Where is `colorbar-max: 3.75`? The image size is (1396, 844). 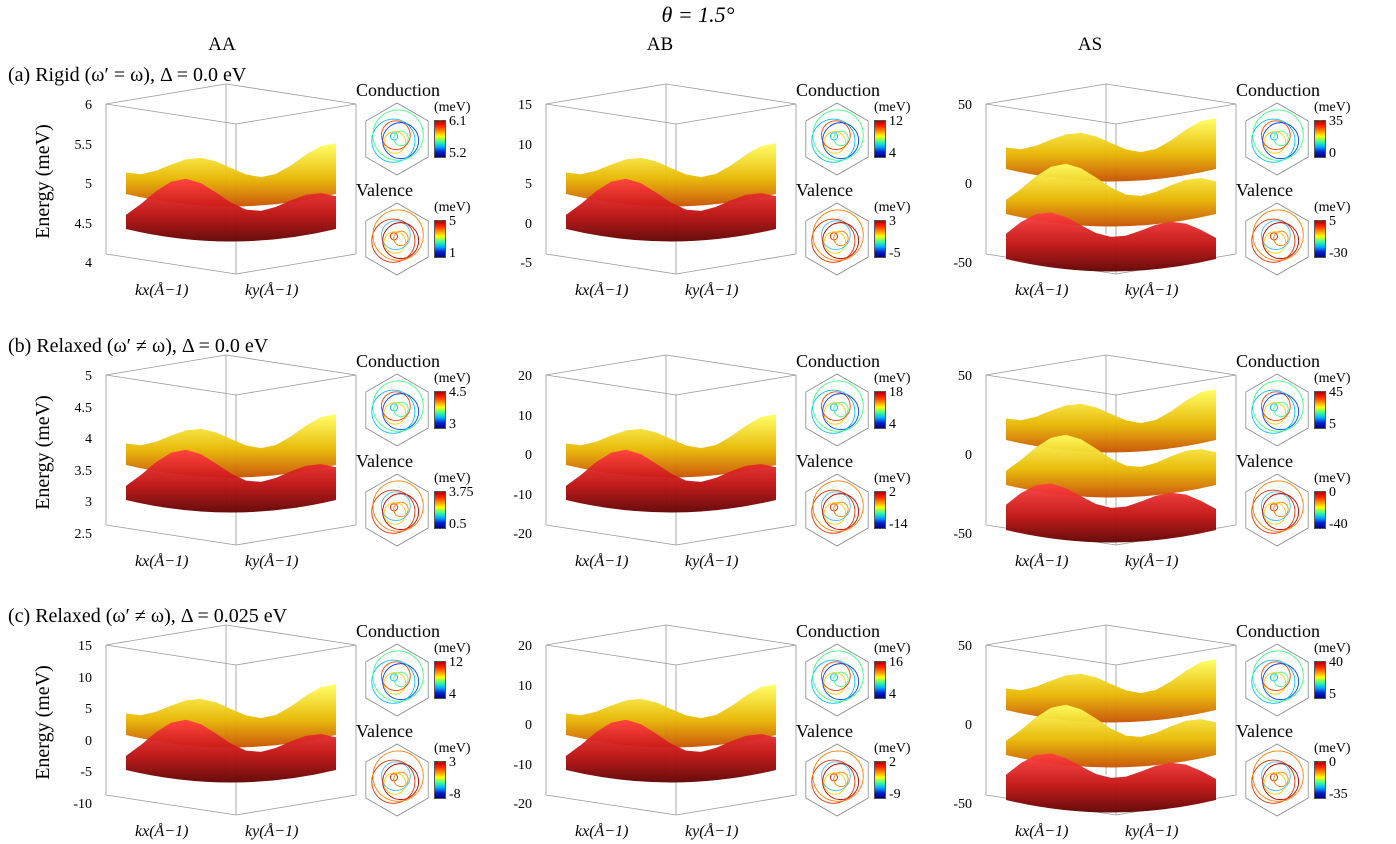
colorbar-max: 3.75 is located at coordinates (461, 492).